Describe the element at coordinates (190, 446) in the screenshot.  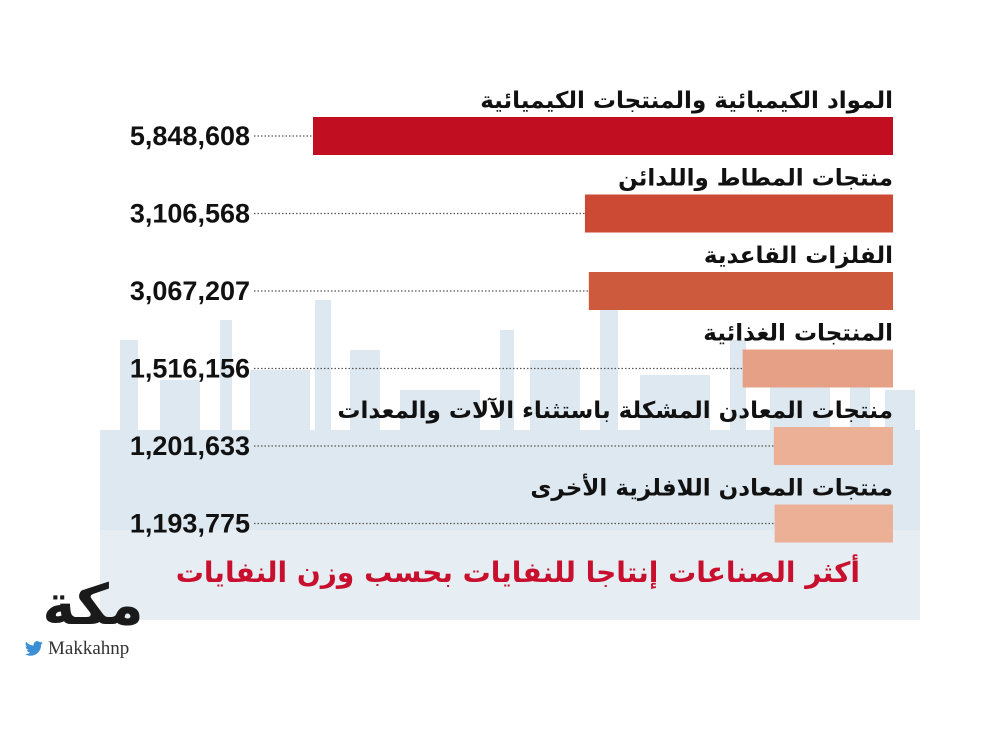
I see `value-label: 1,201,633` at that location.